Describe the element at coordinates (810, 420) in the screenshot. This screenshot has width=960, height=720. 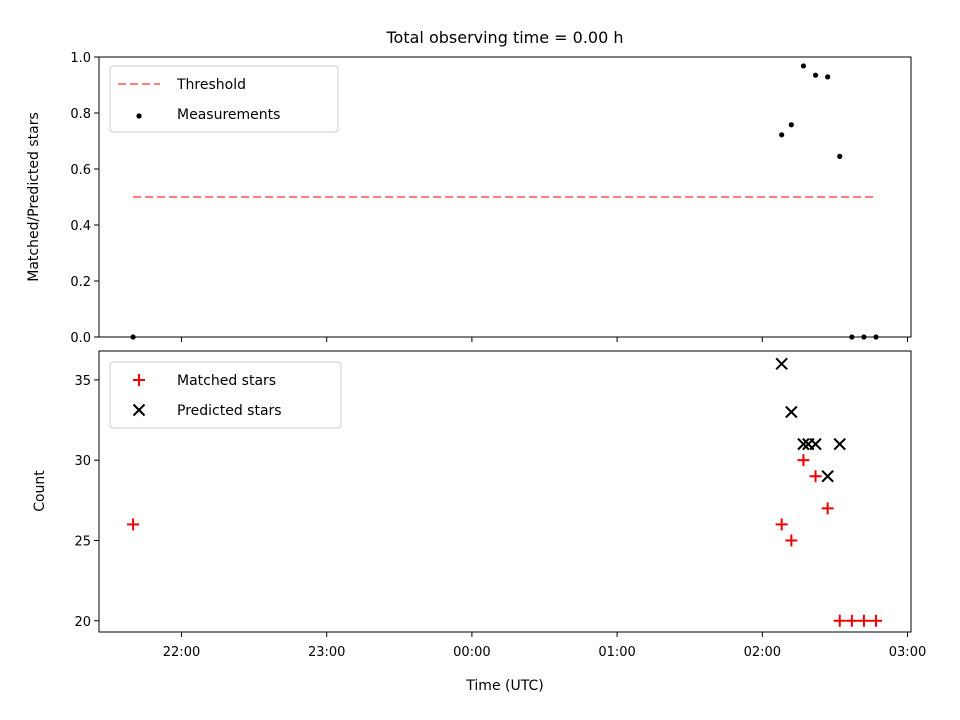
I see `predicted-stars-points` at that location.